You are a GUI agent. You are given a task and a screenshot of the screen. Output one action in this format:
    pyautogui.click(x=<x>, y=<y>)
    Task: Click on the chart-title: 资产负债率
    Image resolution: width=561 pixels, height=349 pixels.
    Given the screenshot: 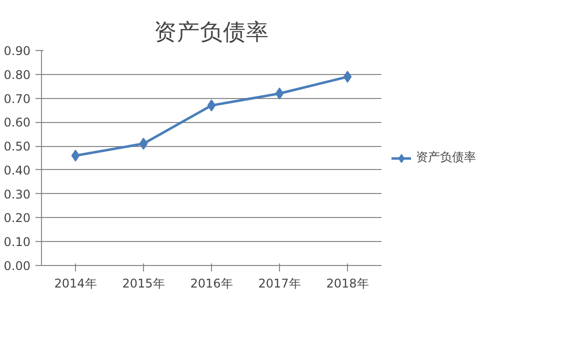 What is the action you would take?
    pyautogui.click(x=211, y=33)
    